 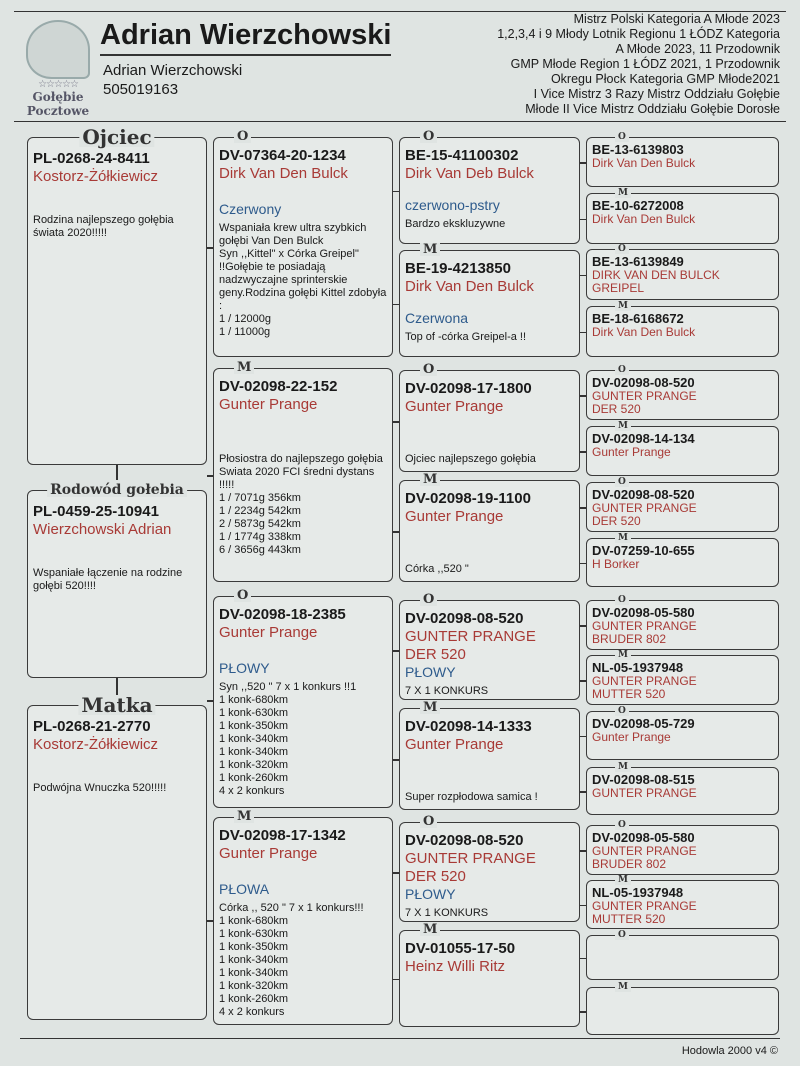 I want to click on pedigree-card: M BE-18-6168672 Dirk Van Den Bulck, so click(x=682, y=329).